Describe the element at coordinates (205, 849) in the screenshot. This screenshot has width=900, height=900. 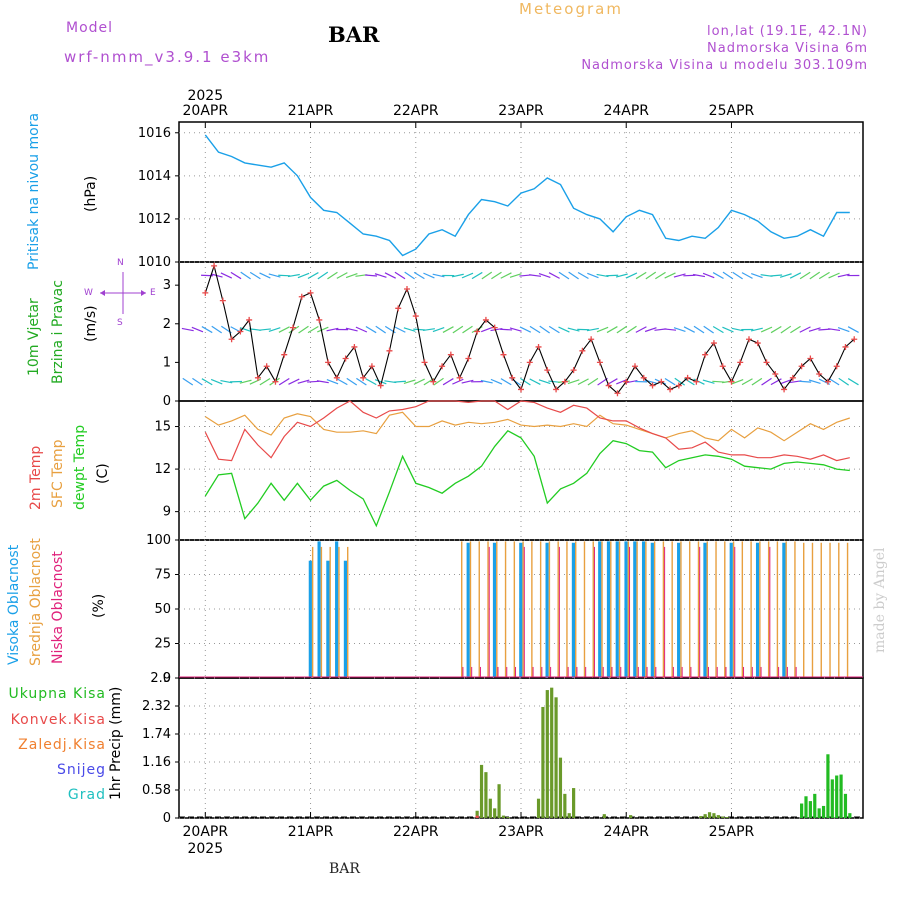
I see `bottom-year-label: 2025` at that location.